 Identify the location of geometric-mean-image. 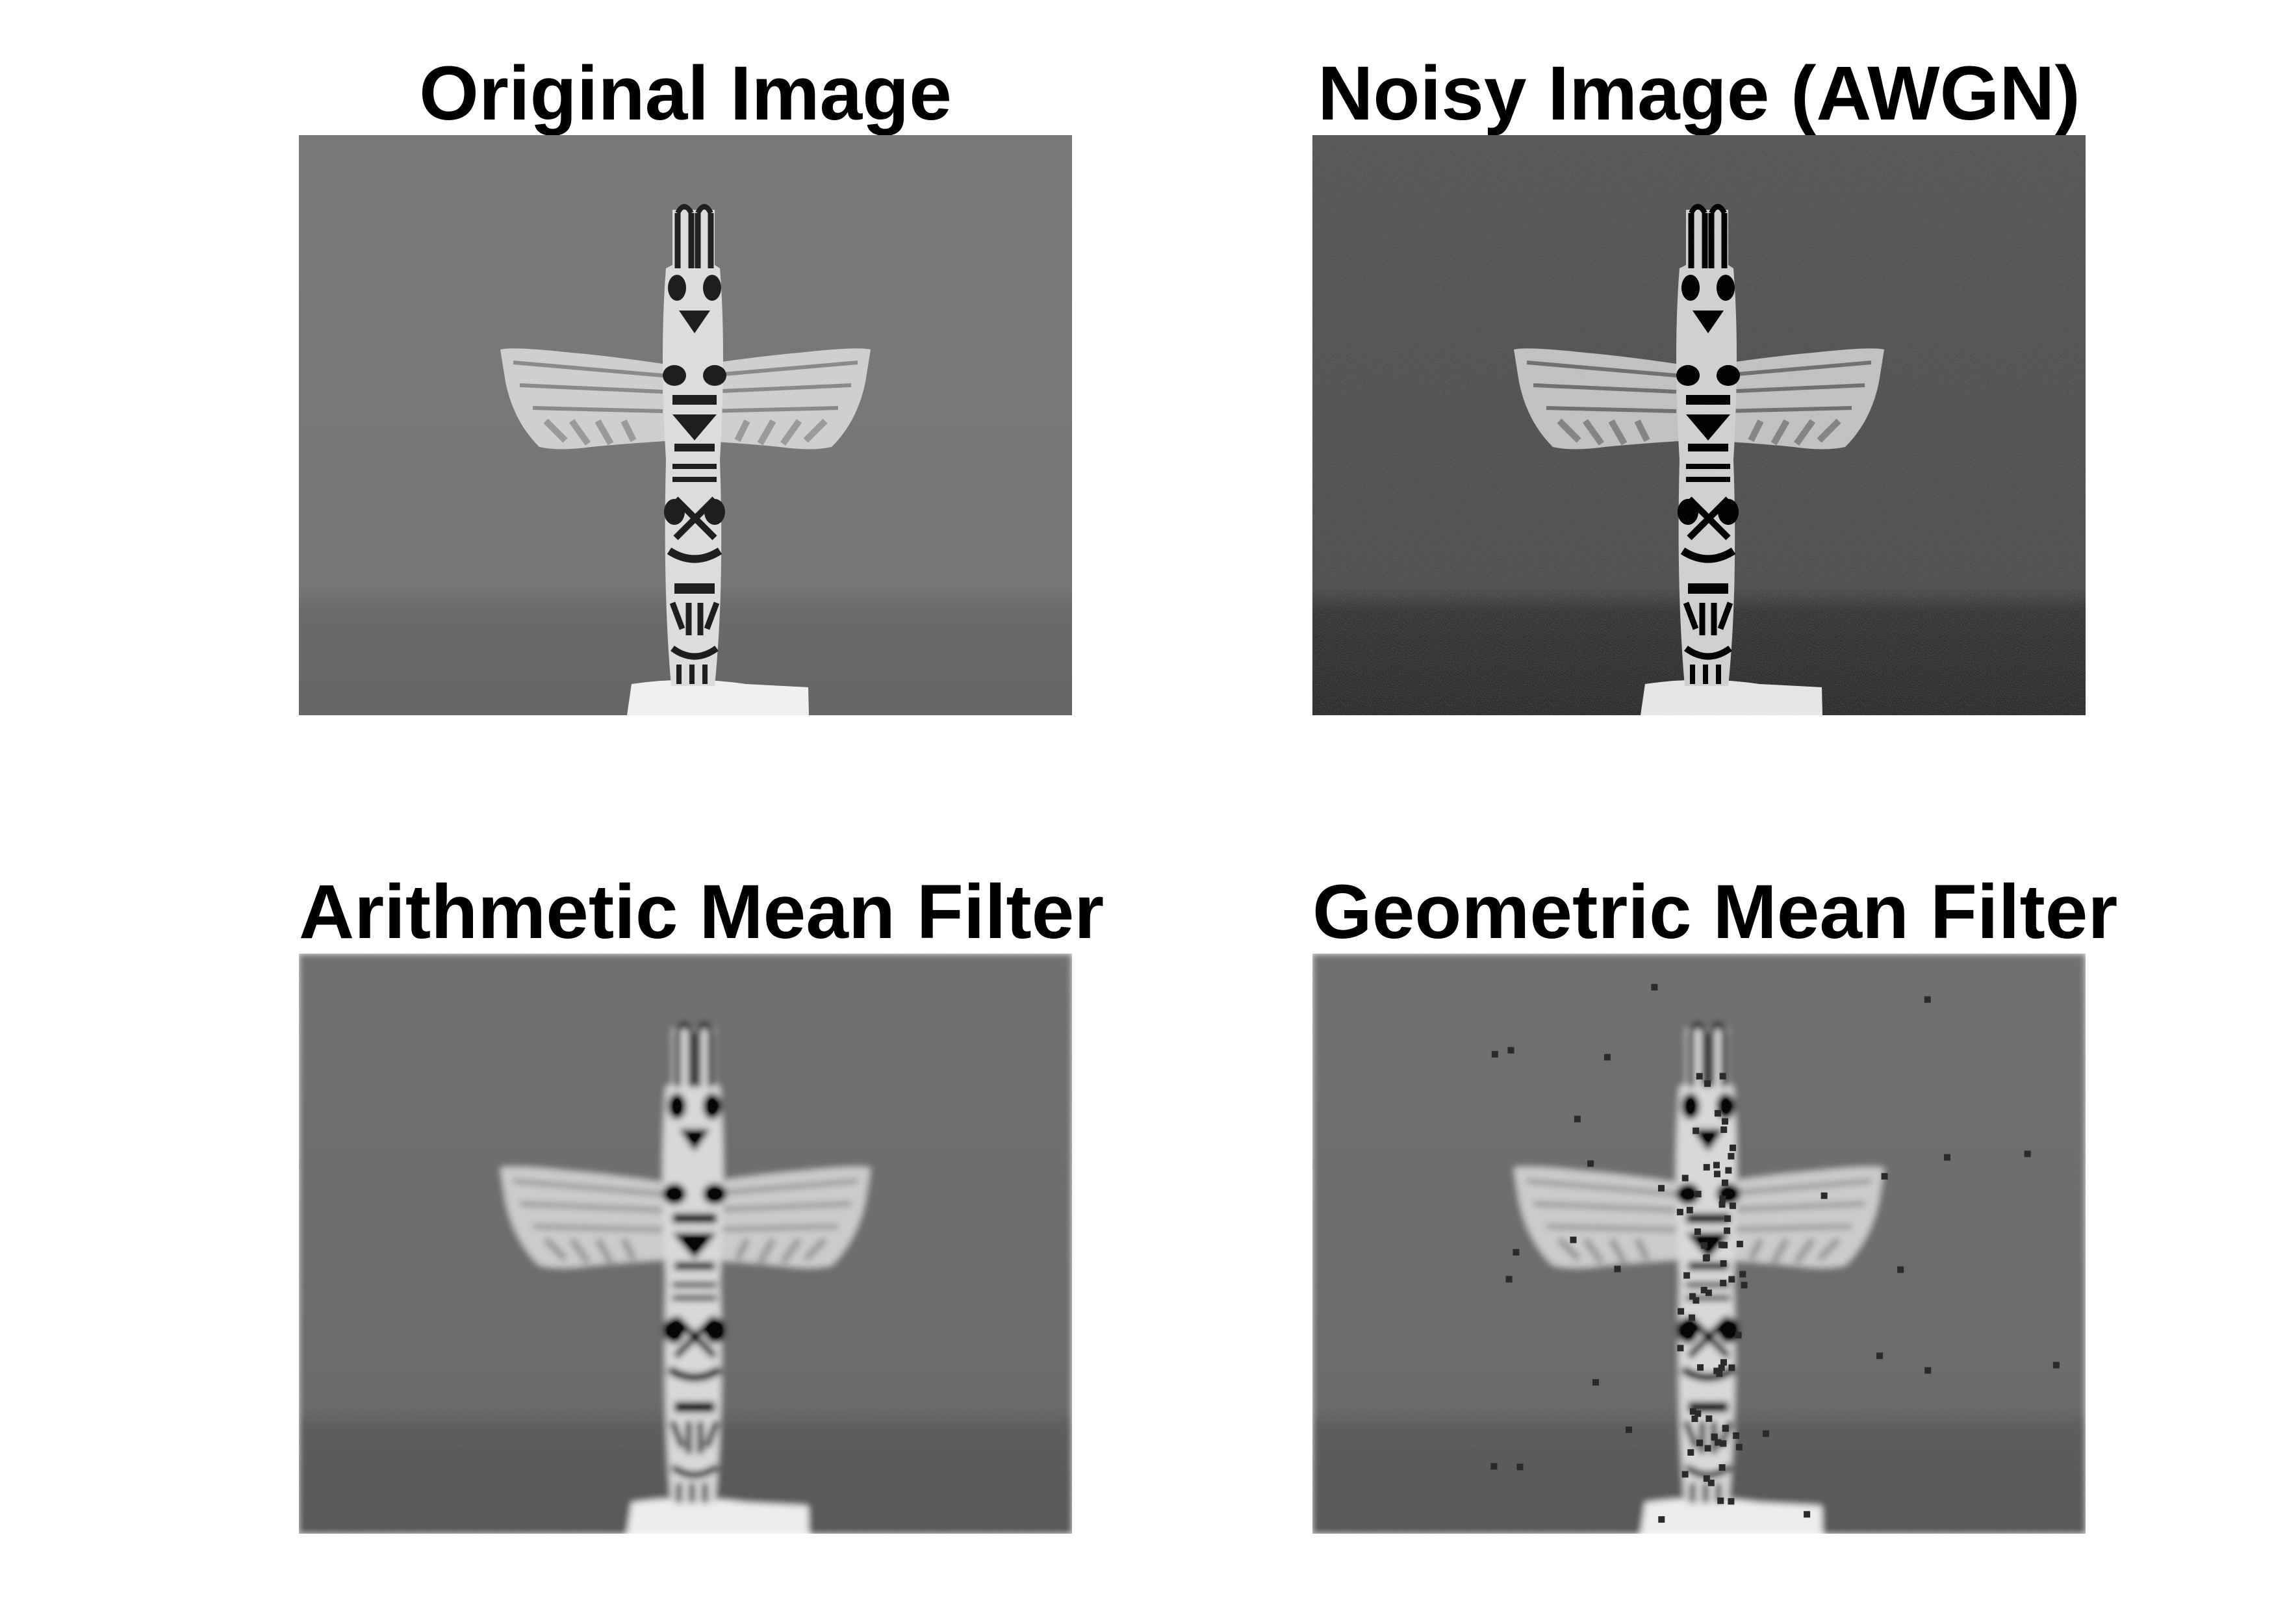
(1699, 1244).